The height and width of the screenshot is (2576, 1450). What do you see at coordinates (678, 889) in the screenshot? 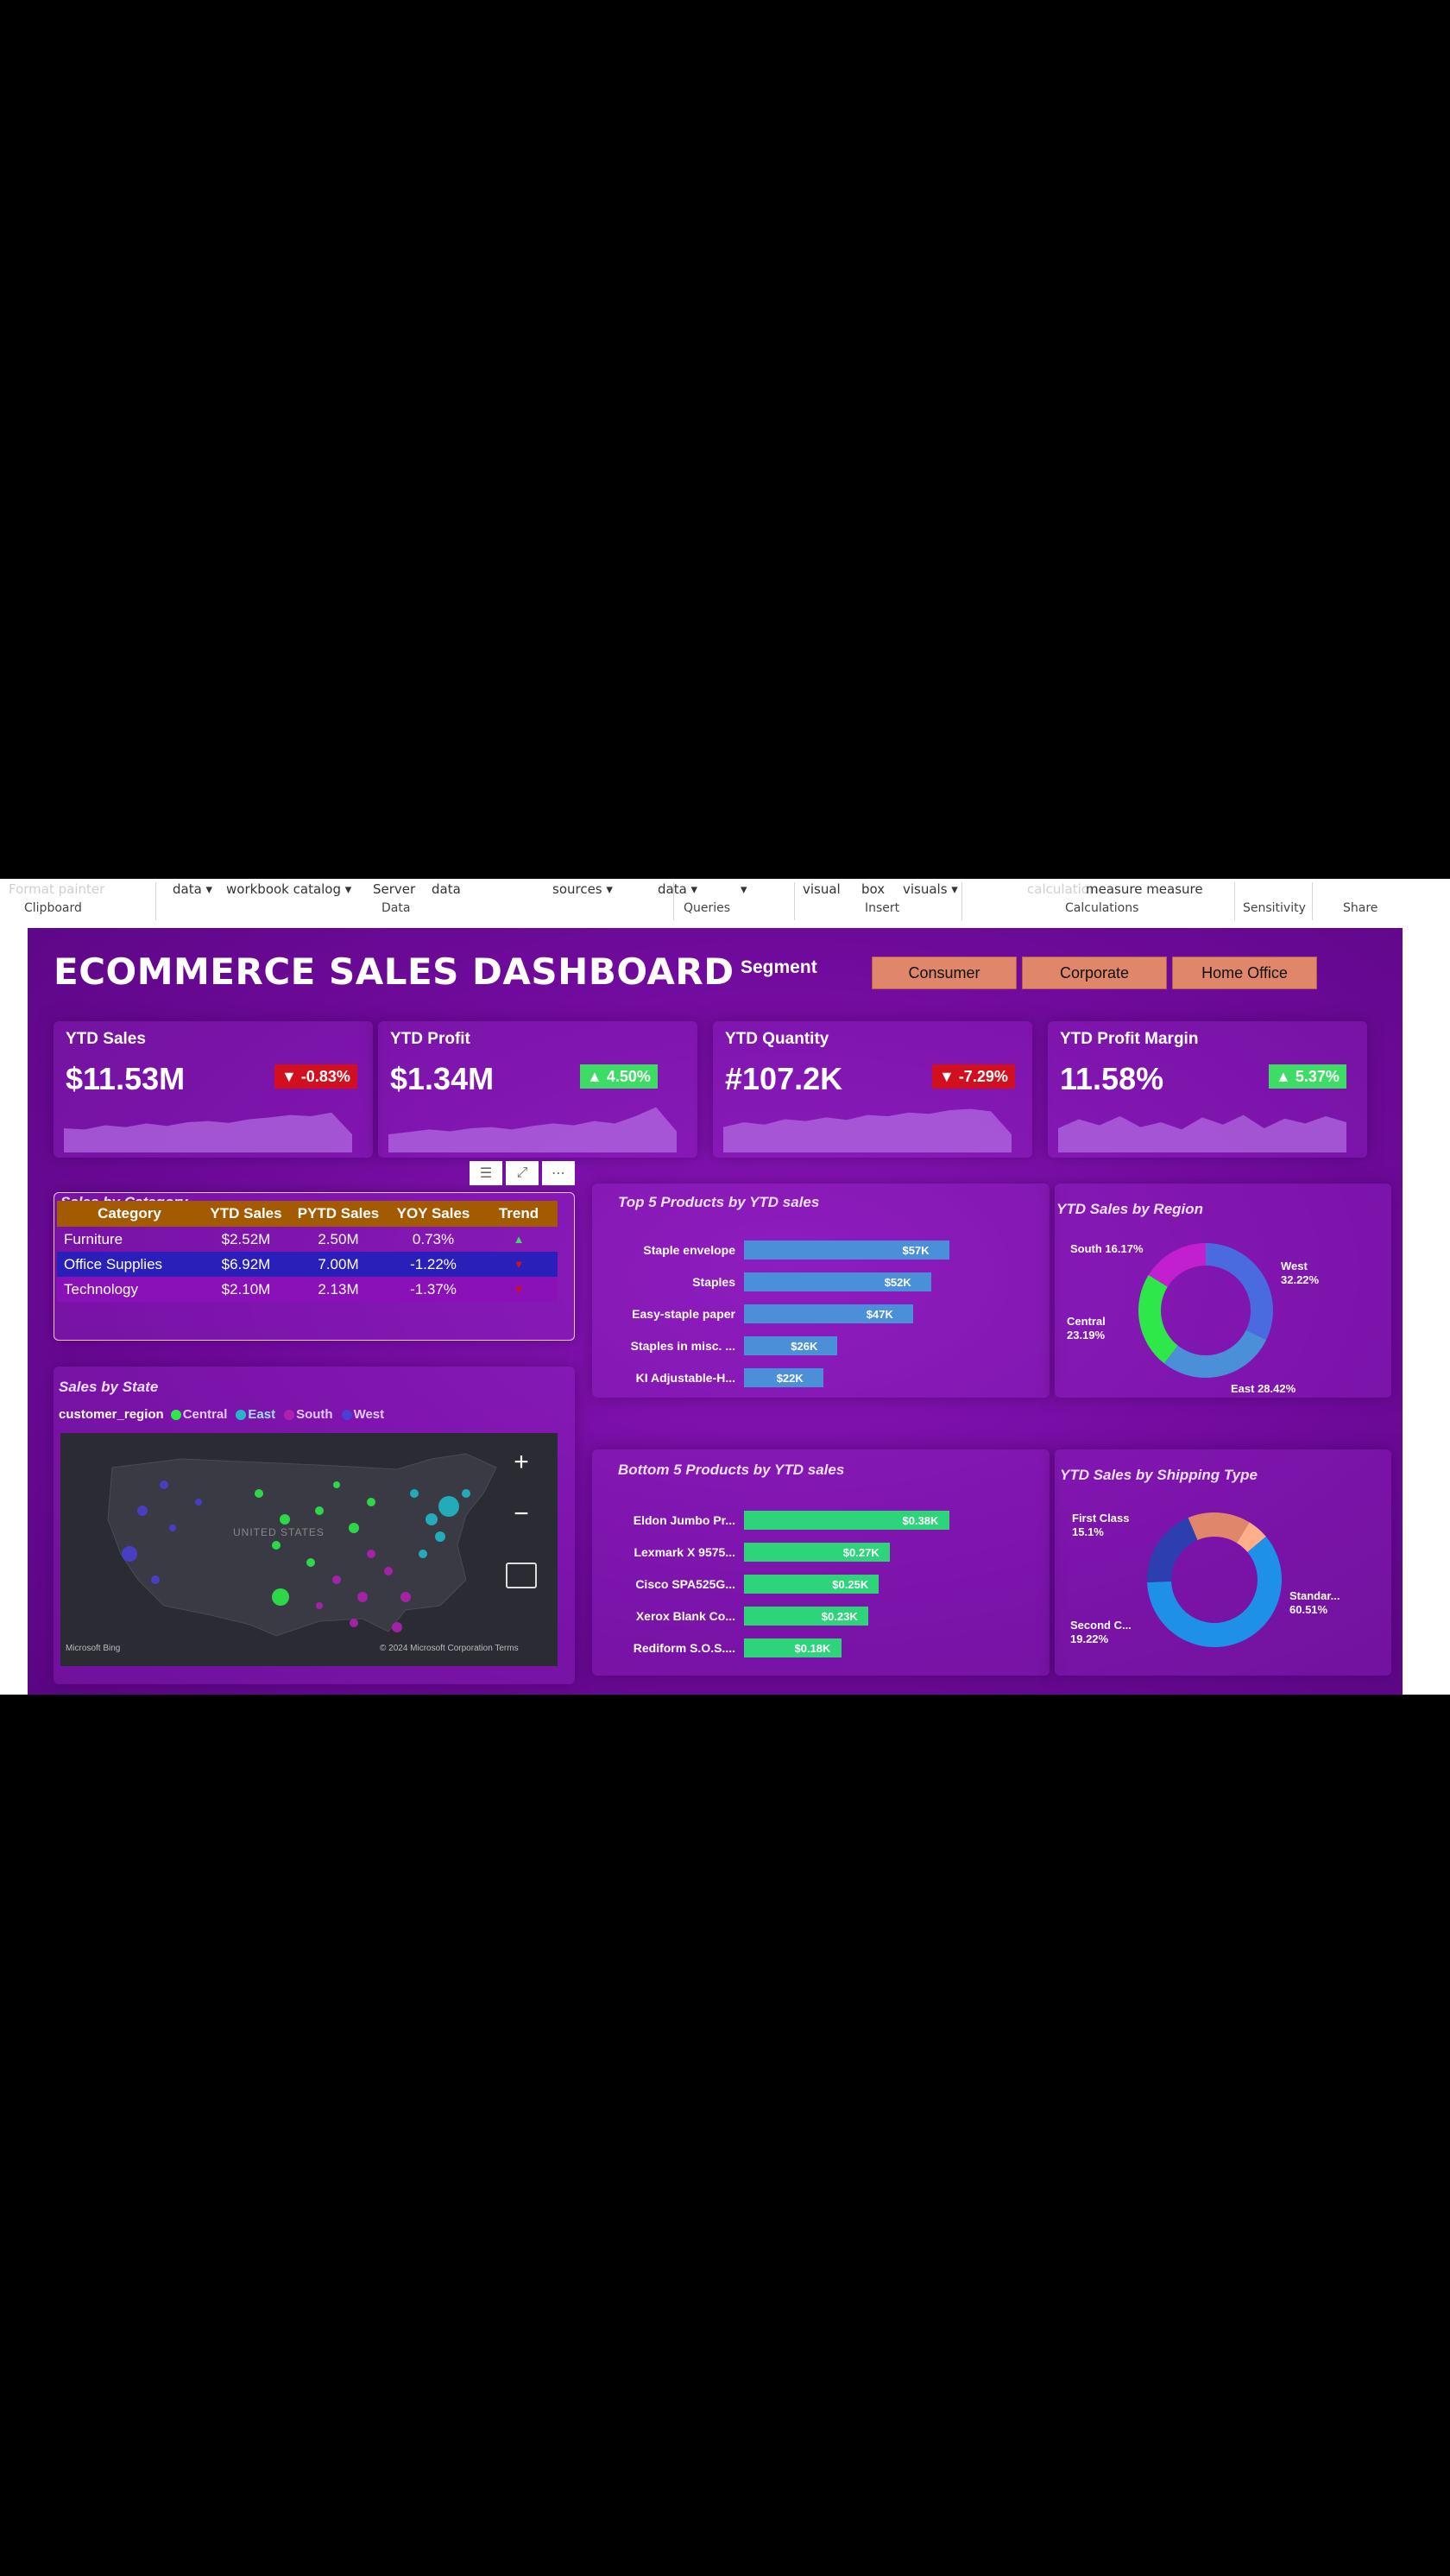
I see `ribbon-item-6: data ▾` at bounding box center [678, 889].